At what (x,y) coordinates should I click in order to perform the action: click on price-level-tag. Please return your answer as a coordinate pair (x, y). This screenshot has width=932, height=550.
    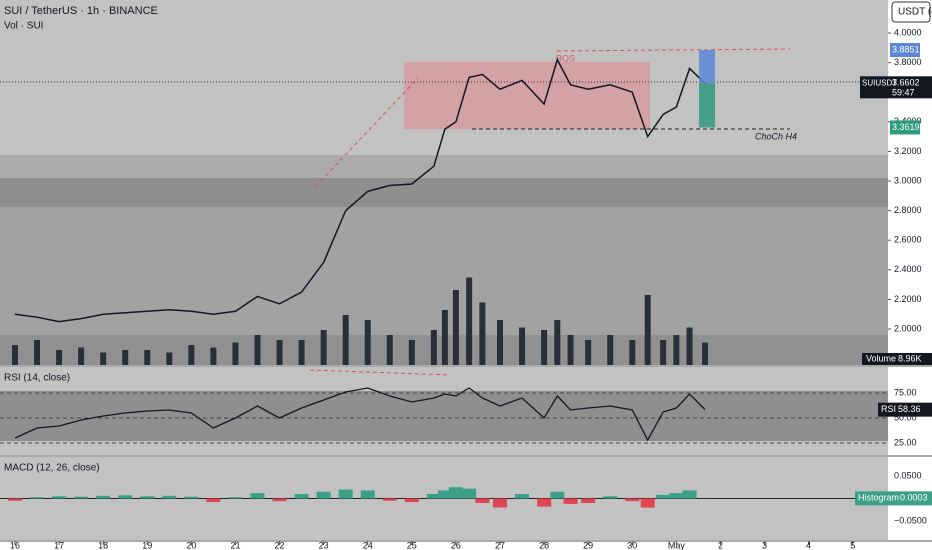
    Looking at the image, I should click on (905, 50).